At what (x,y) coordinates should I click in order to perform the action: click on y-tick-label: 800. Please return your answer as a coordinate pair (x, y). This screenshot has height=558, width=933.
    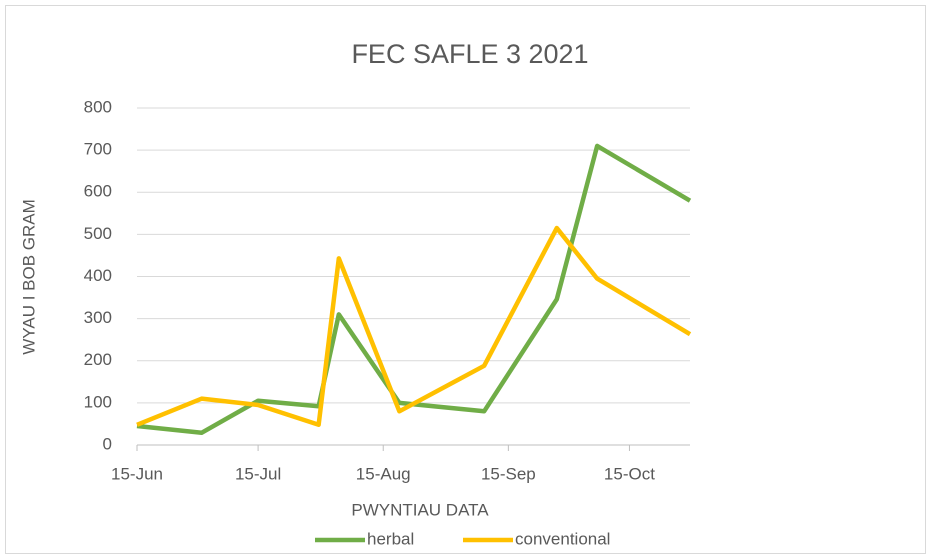
    Looking at the image, I should click on (98, 106).